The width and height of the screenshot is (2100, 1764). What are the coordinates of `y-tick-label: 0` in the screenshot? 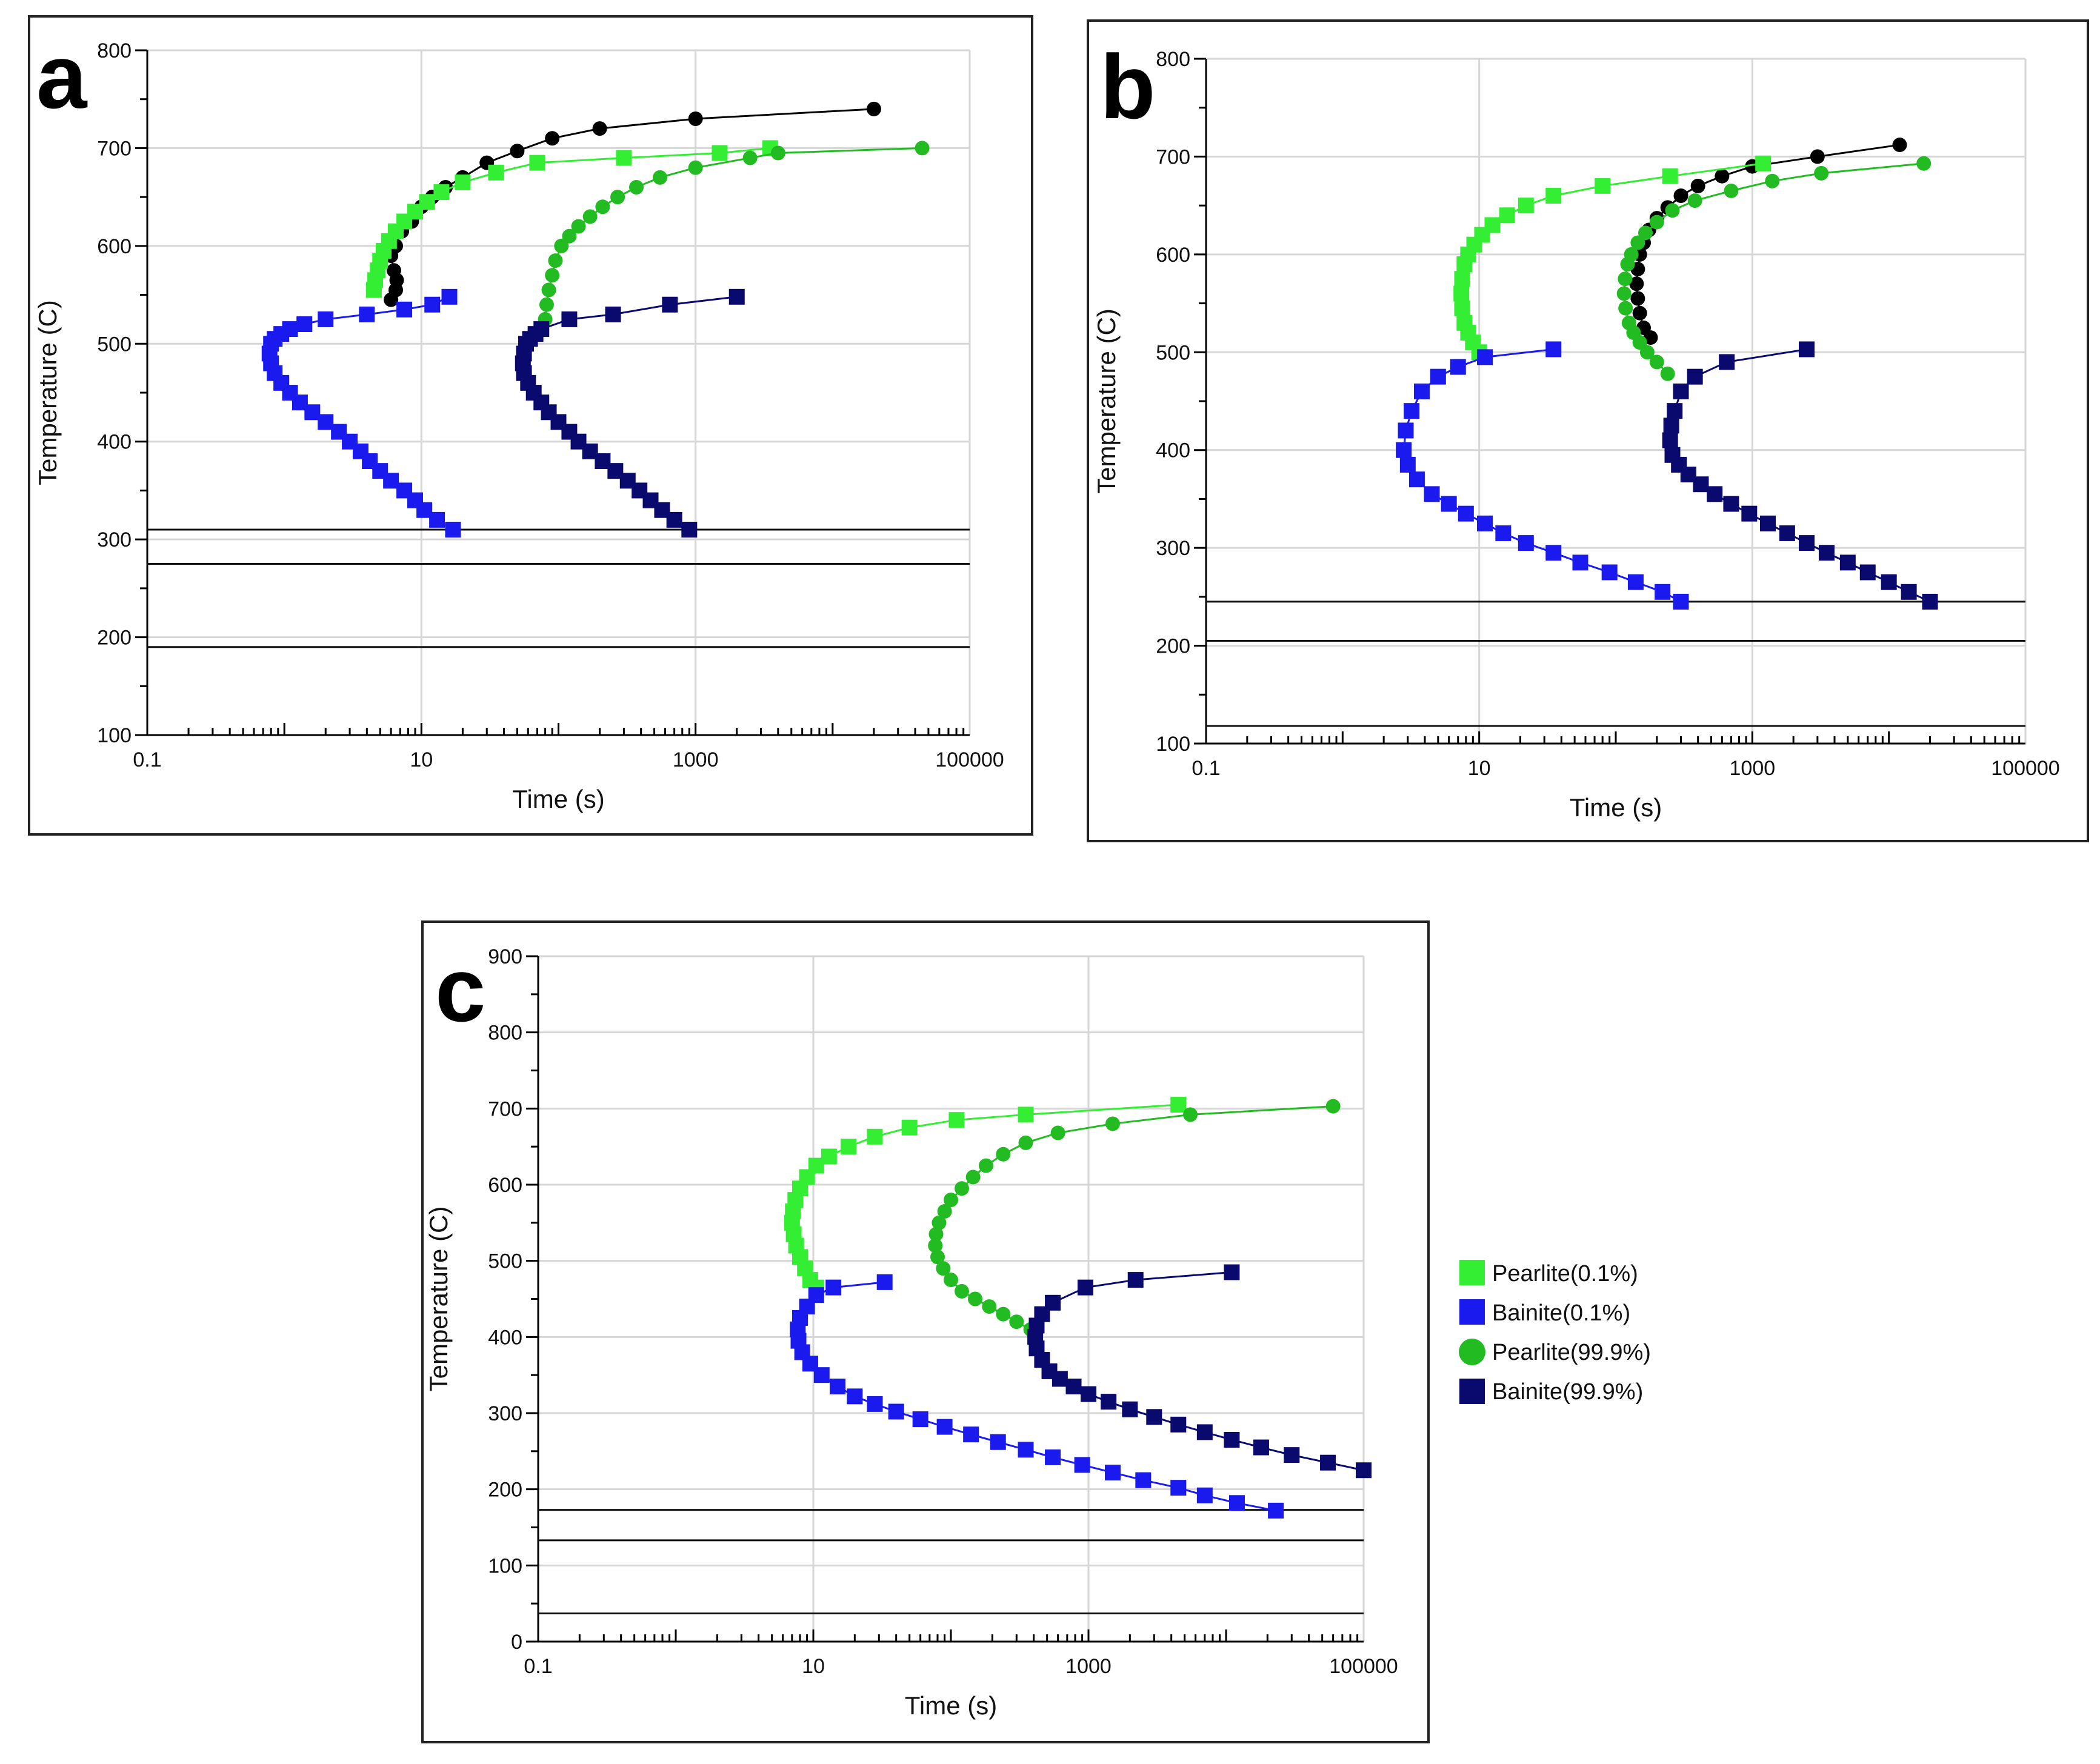 It's located at (516, 1642).